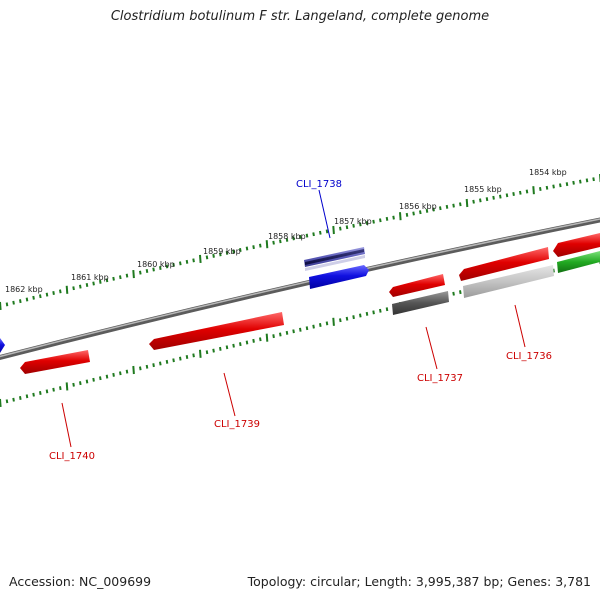  What do you see at coordinates (156, 264) in the screenshot?
I see `scale-label-1860: 1860 kbp` at bounding box center [156, 264].